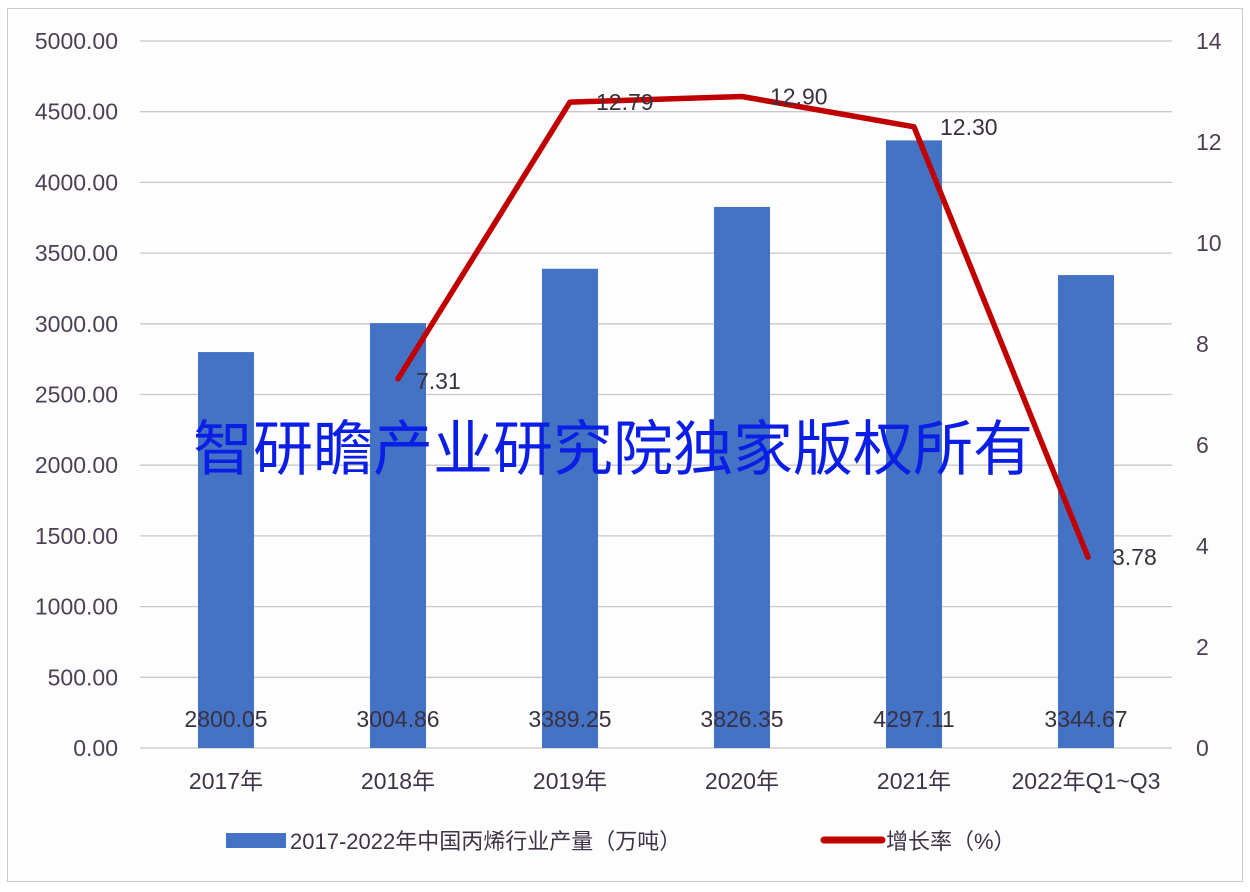 This screenshot has height=892, width=1250. What do you see at coordinates (1202, 647) in the screenshot?
I see `right-axis-tick: 2` at bounding box center [1202, 647].